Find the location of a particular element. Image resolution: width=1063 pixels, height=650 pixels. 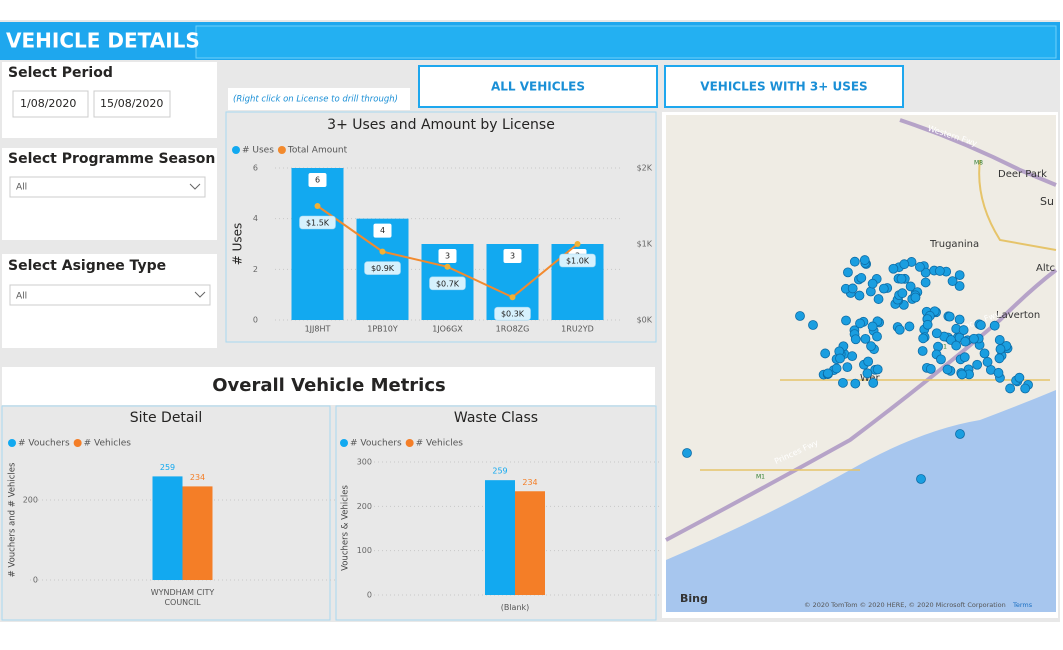

y-axis-label: Vouchers & Vehicles is located at coordinates (346, 528).